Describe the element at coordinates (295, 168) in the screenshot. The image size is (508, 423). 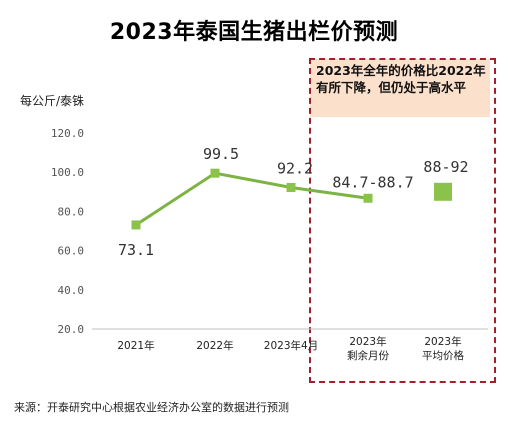
I see `data-label: 92.2` at that location.